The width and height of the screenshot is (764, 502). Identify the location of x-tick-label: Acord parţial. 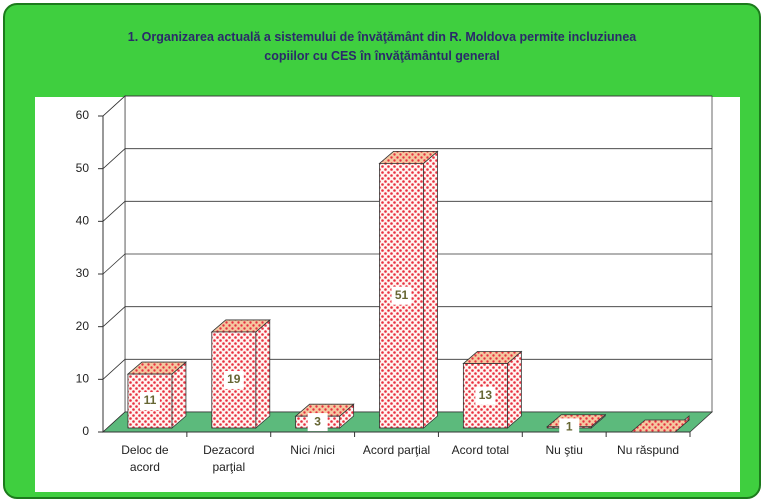
(396, 450).